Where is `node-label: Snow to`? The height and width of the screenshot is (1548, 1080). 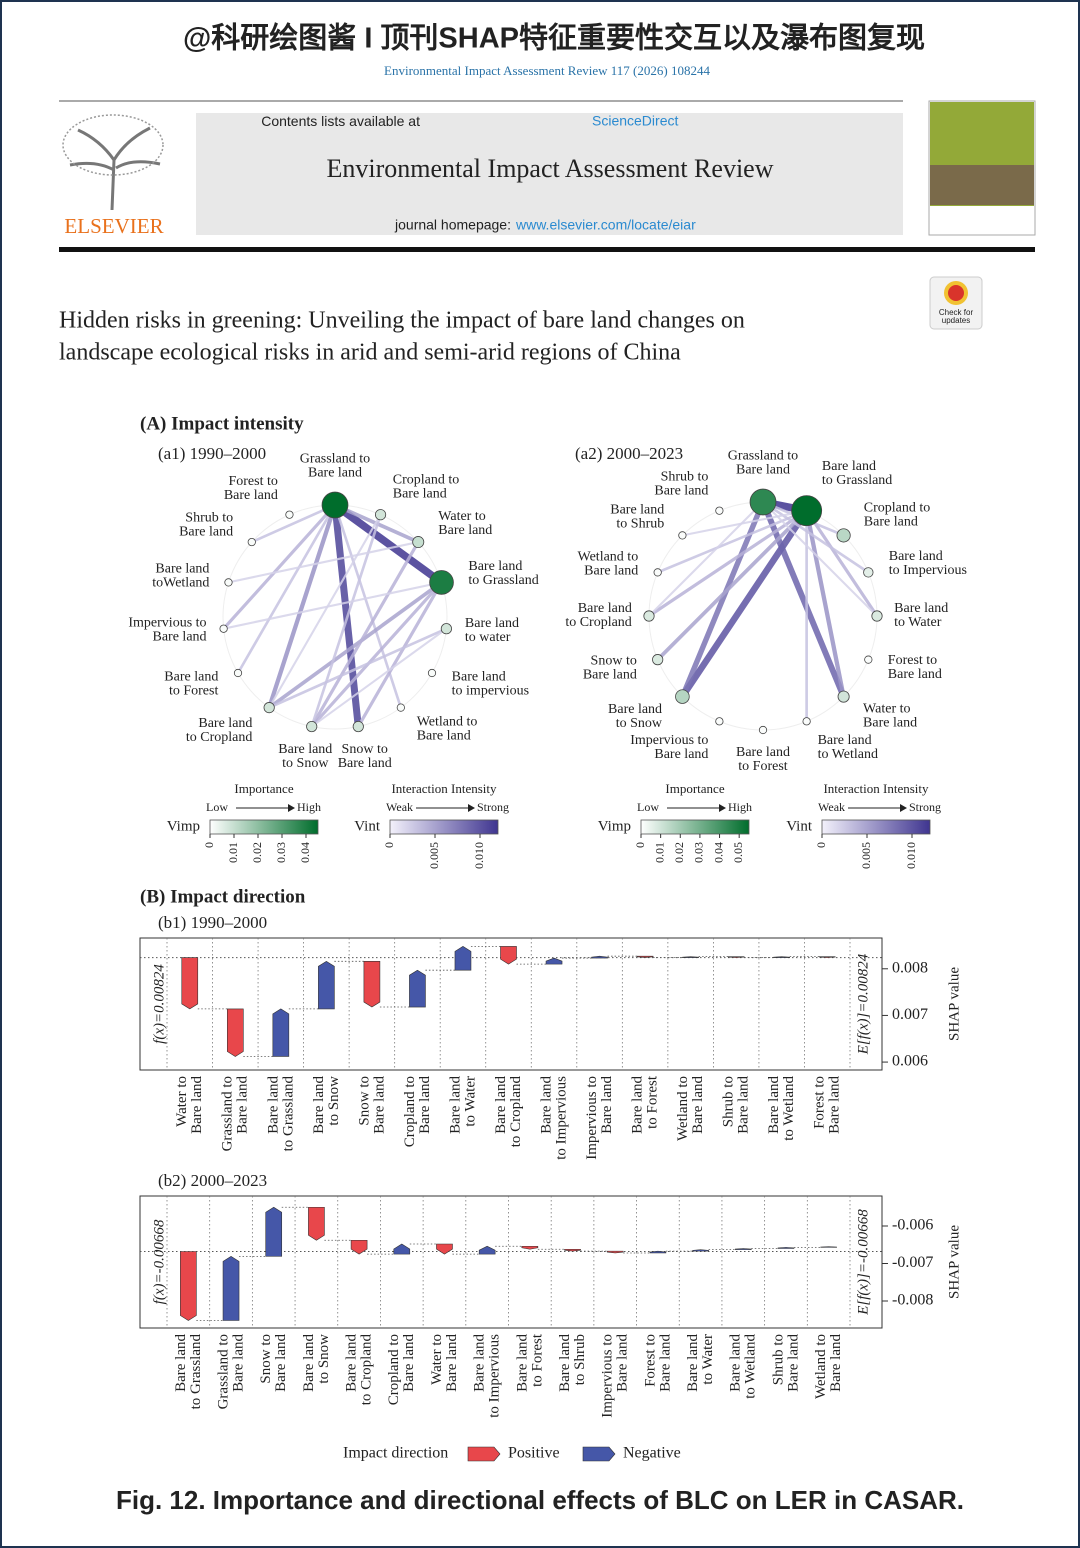 node-label: Snow to is located at coordinates (614, 660).